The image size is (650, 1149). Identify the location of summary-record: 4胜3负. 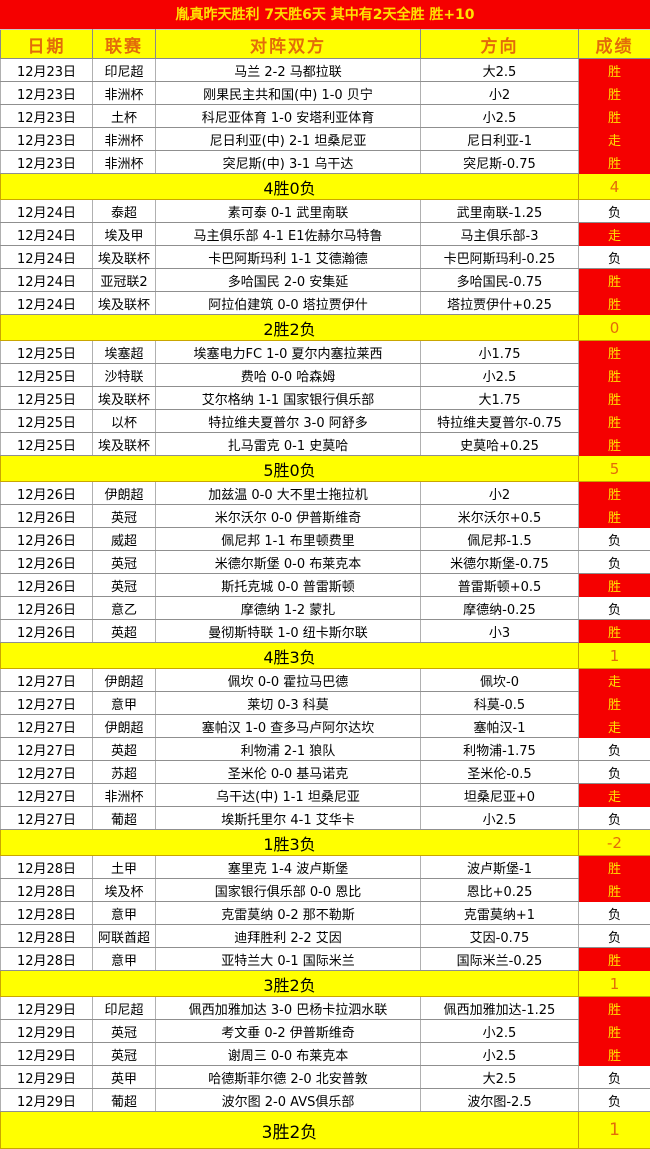
(290, 656).